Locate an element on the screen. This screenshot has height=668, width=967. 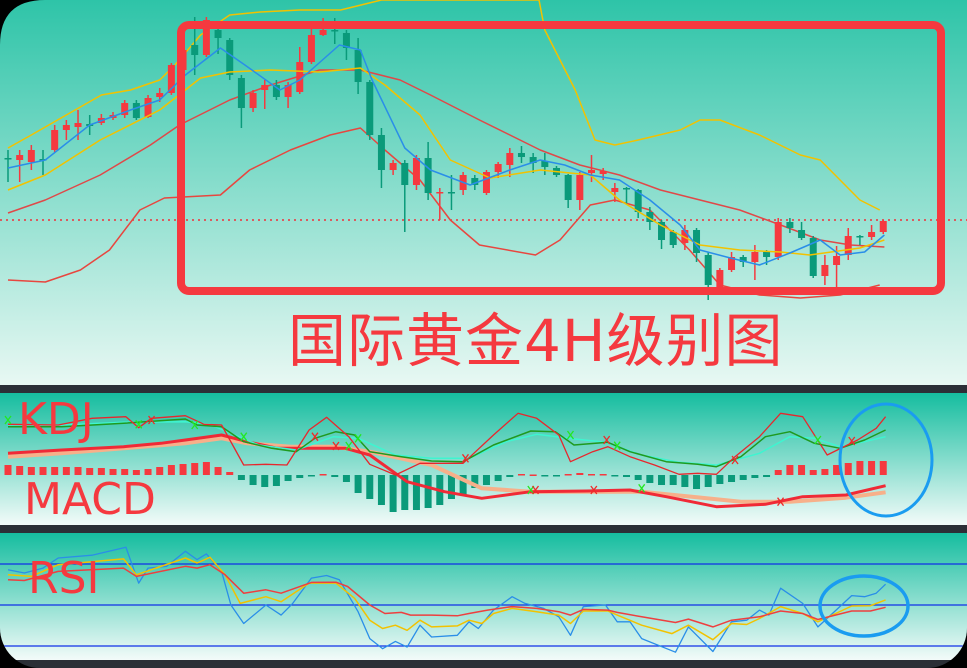
kdj-label: KDJ is located at coordinates (56, 419).